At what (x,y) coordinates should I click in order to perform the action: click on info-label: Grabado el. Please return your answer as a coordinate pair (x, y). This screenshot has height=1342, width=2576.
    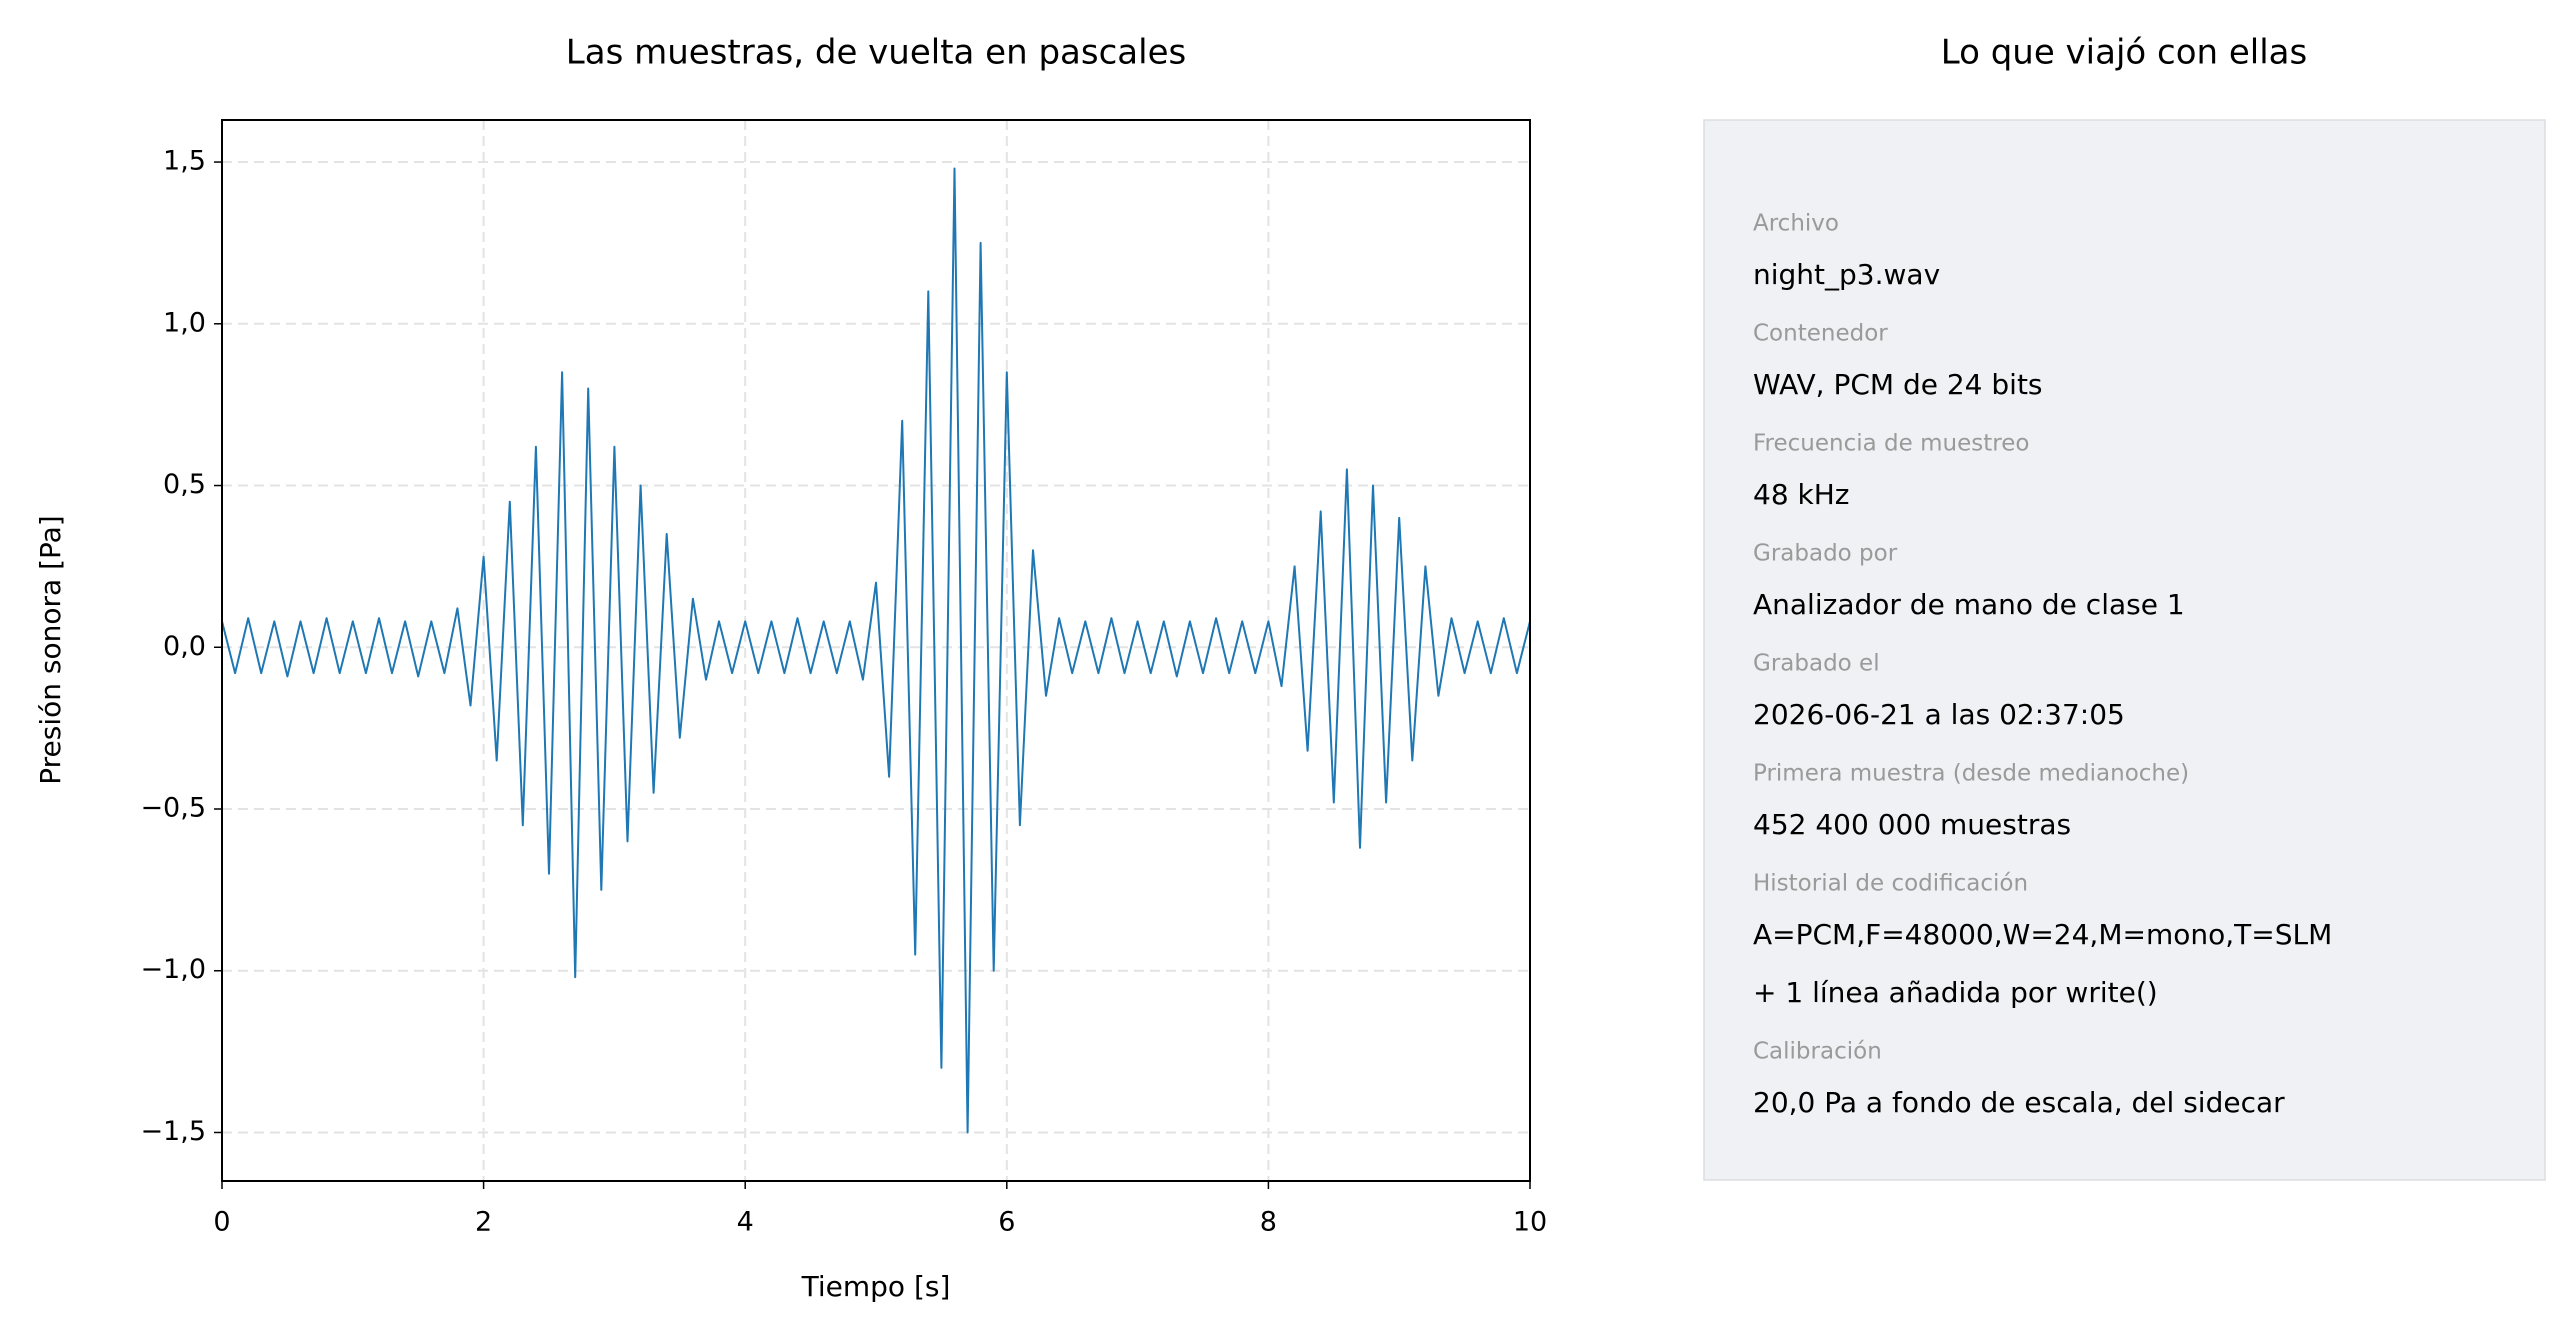
    Looking at the image, I should click on (1816, 664).